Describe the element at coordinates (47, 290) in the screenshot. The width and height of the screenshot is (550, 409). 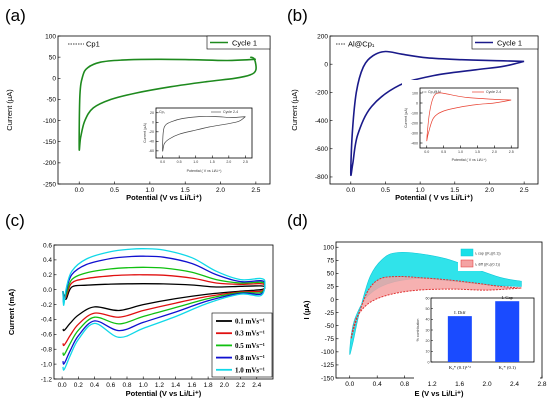
I see `y-tick-label: 0.0` at that location.